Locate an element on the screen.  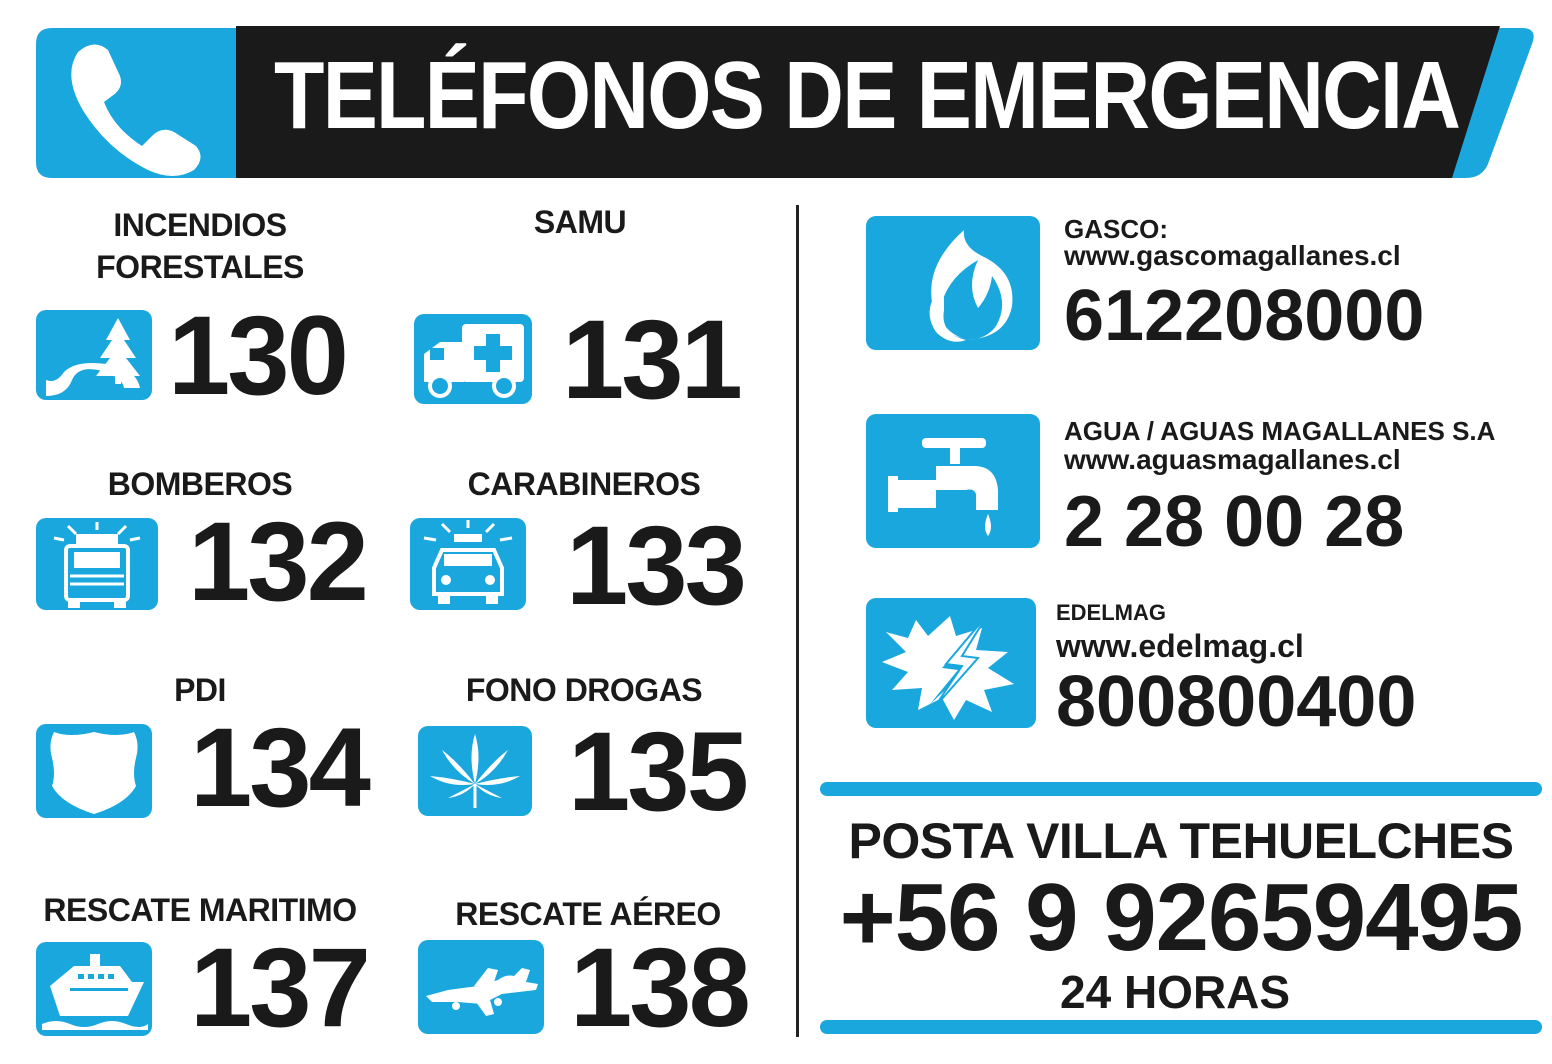
police-car-icon is located at coordinates (468, 564).